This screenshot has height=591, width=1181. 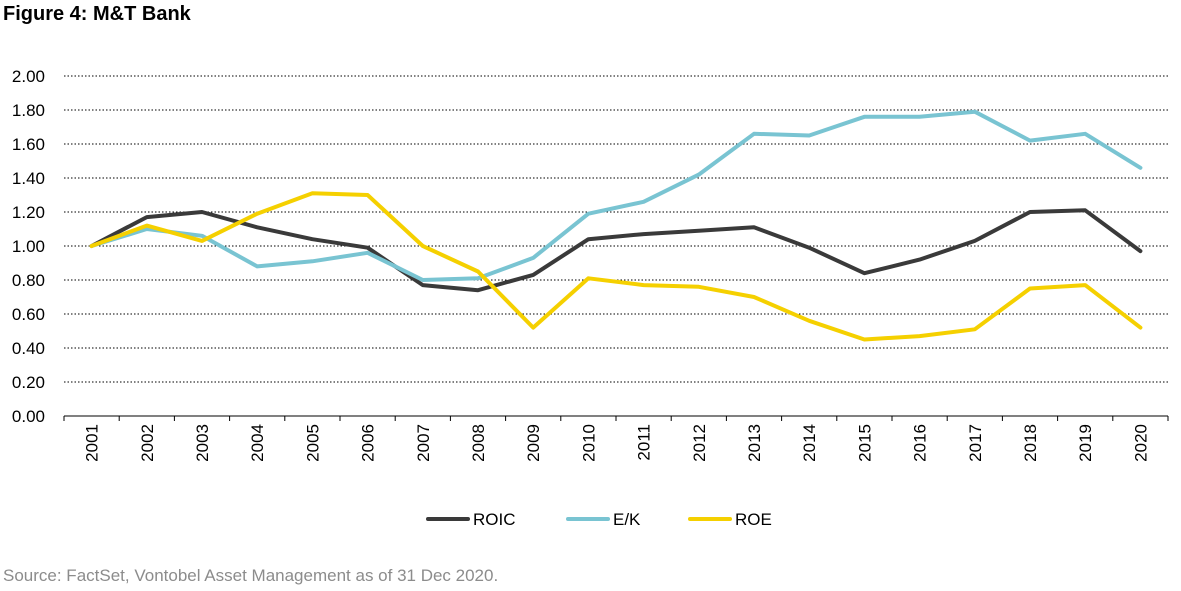 What do you see at coordinates (1085, 443) in the screenshot?
I see `x-tick-label: 2019` at bounding box center [1085, 443].